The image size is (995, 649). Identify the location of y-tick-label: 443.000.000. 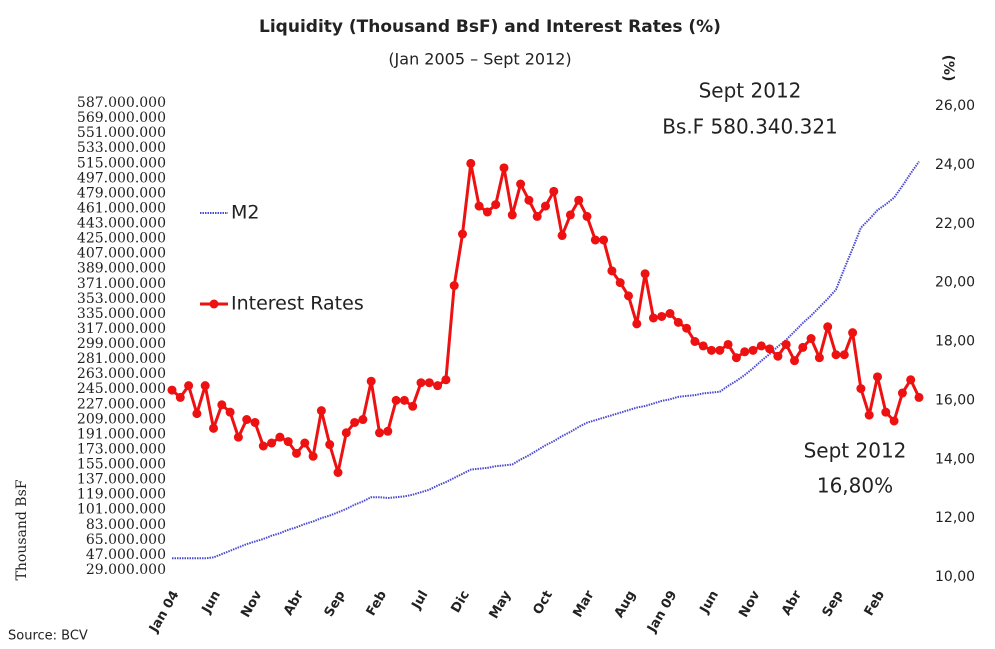
(121, 224).